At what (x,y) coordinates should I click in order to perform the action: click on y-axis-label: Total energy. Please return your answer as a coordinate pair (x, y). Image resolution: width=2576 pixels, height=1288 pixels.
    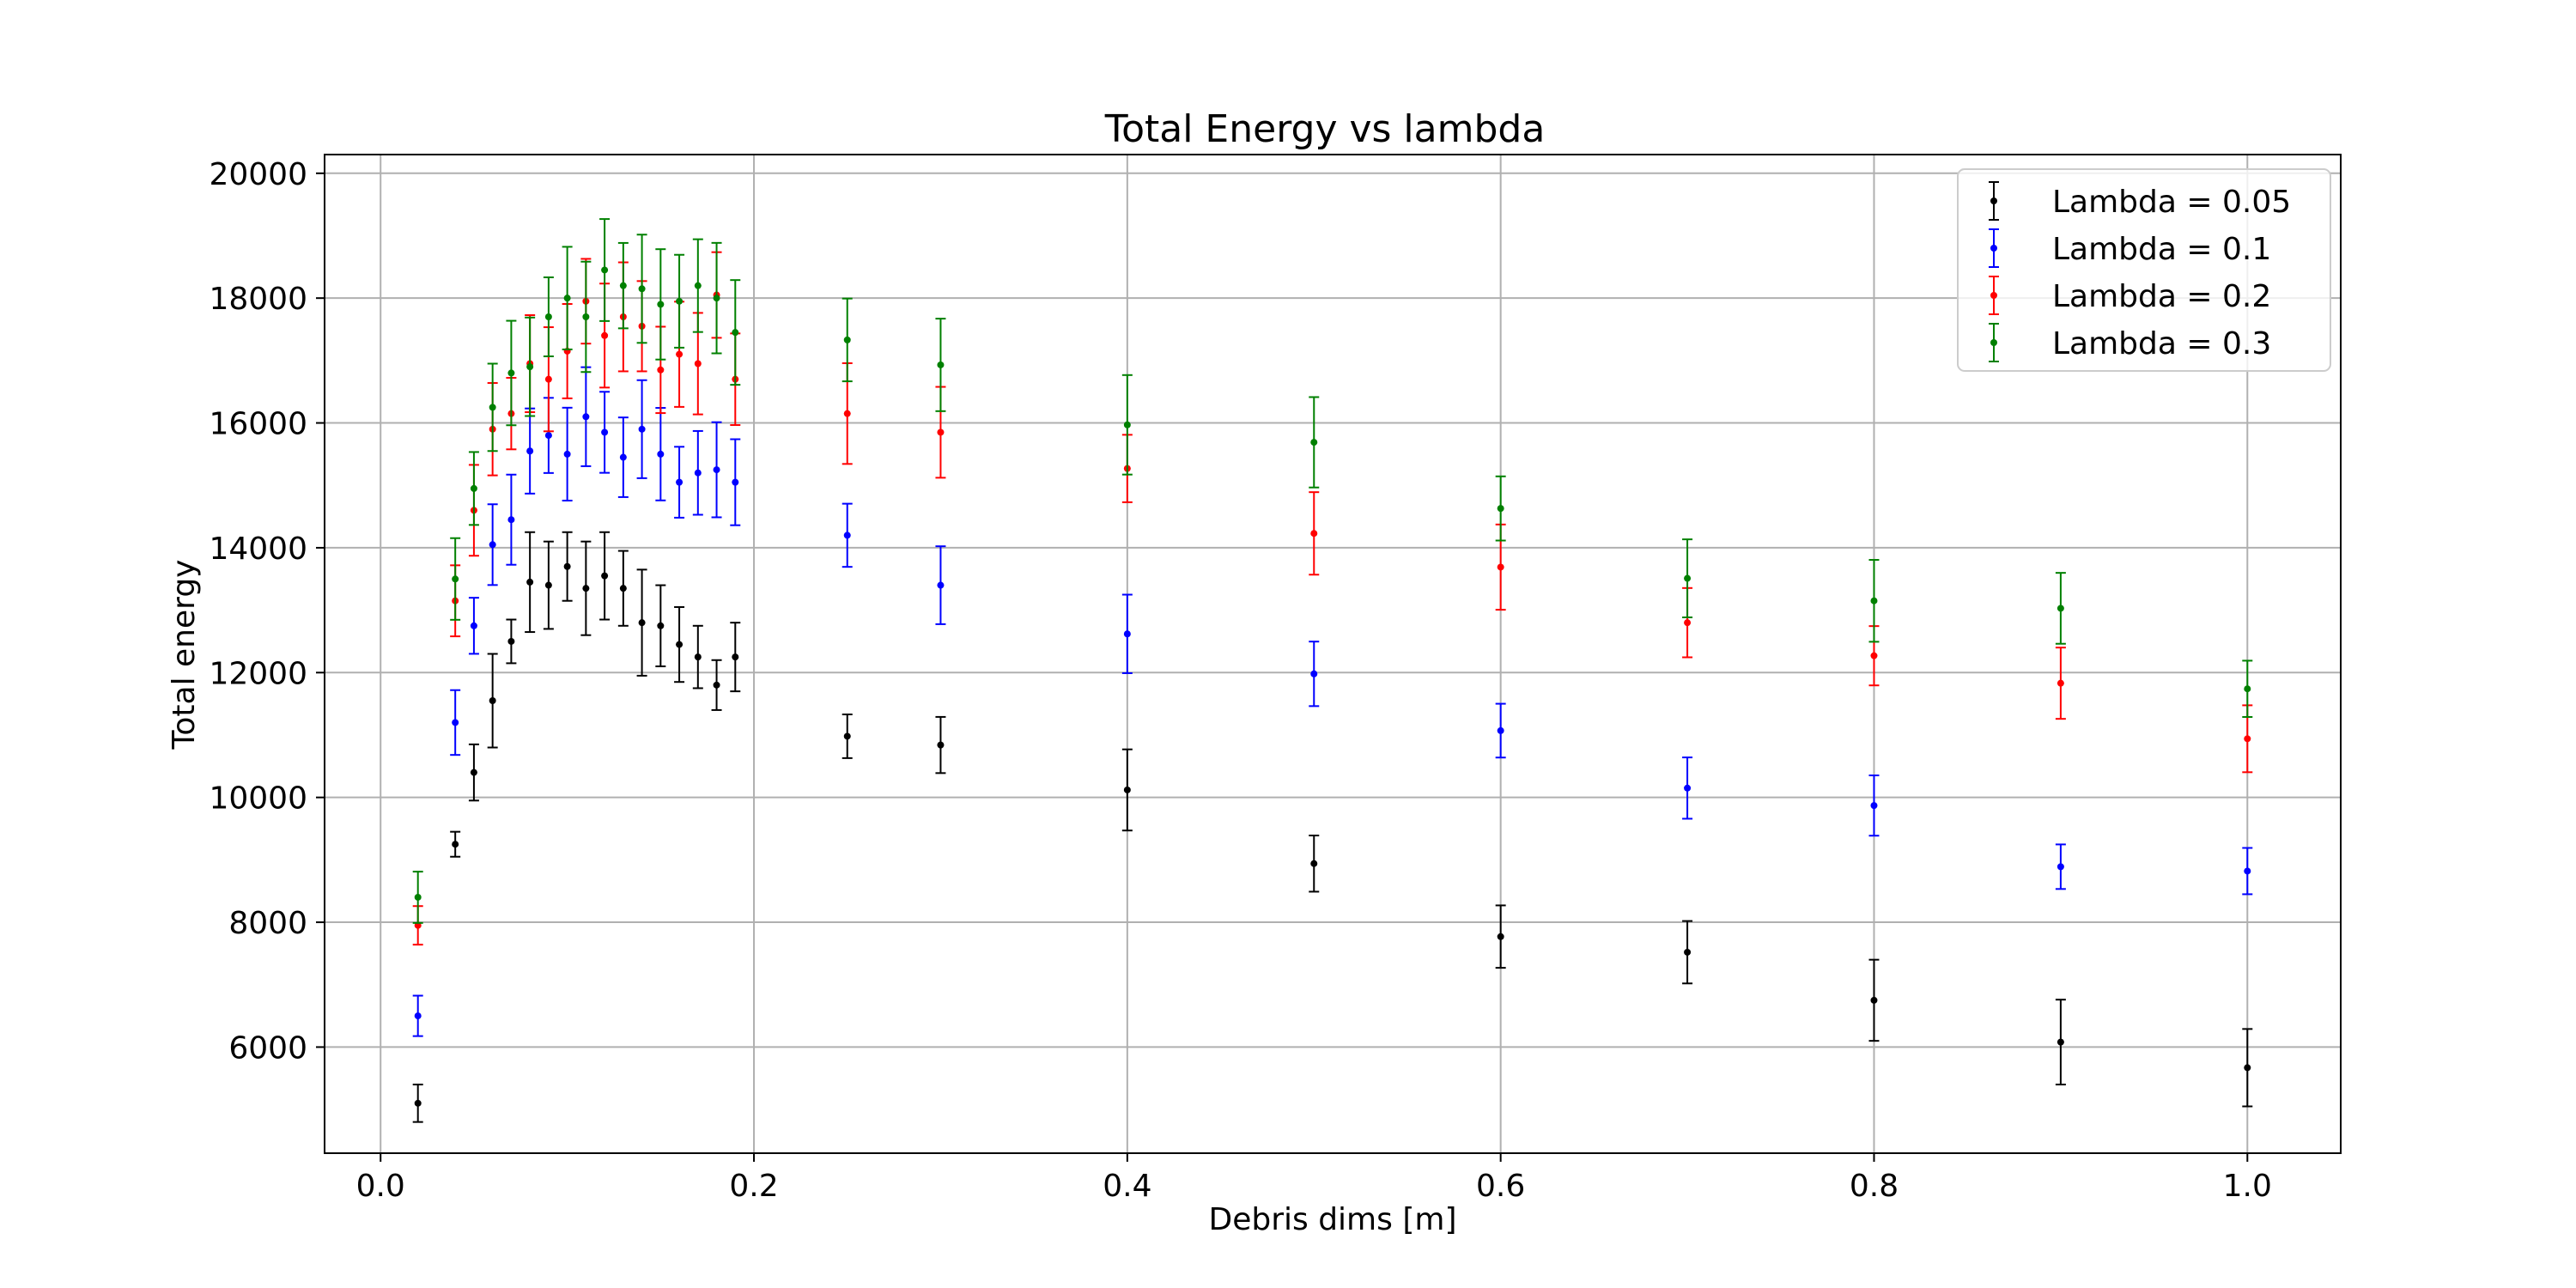
    Looking at the image, I should click on (185, 655).